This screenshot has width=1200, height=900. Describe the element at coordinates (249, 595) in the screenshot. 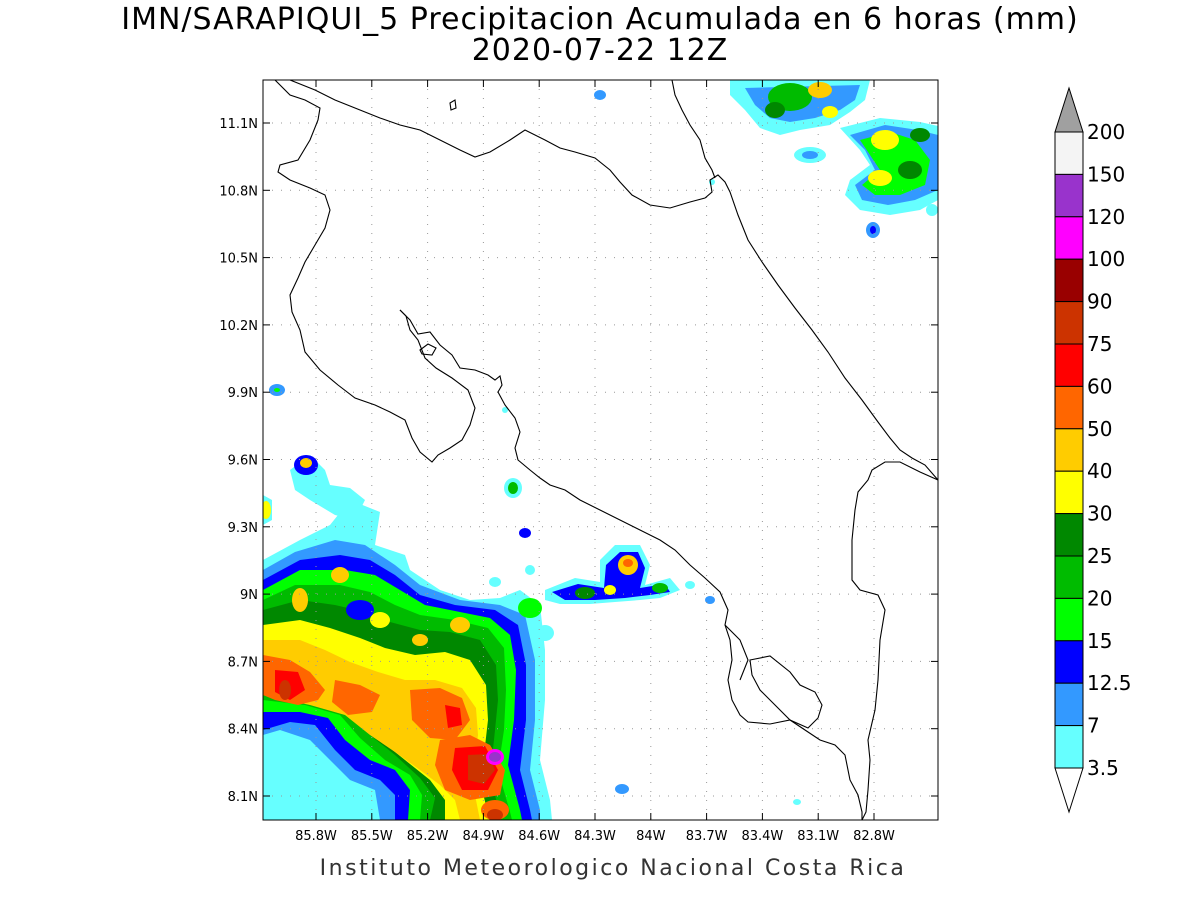

I see `lat-tick-label: 9N` at that location.